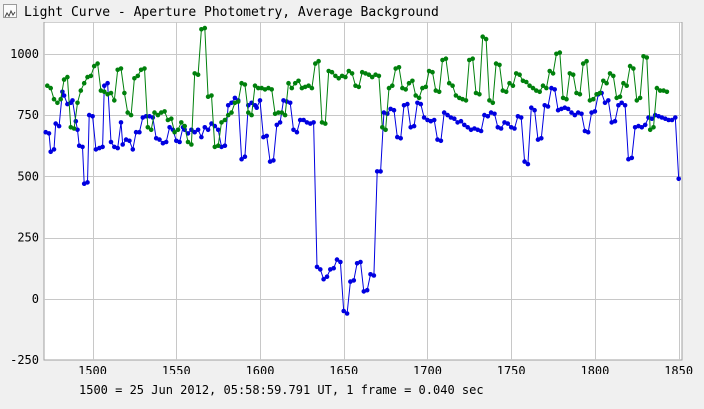 The image size is (704, 409). Describe the element at coordinates (24, 360) in the screenshot. I see `y-tick-label: -250` at that location.